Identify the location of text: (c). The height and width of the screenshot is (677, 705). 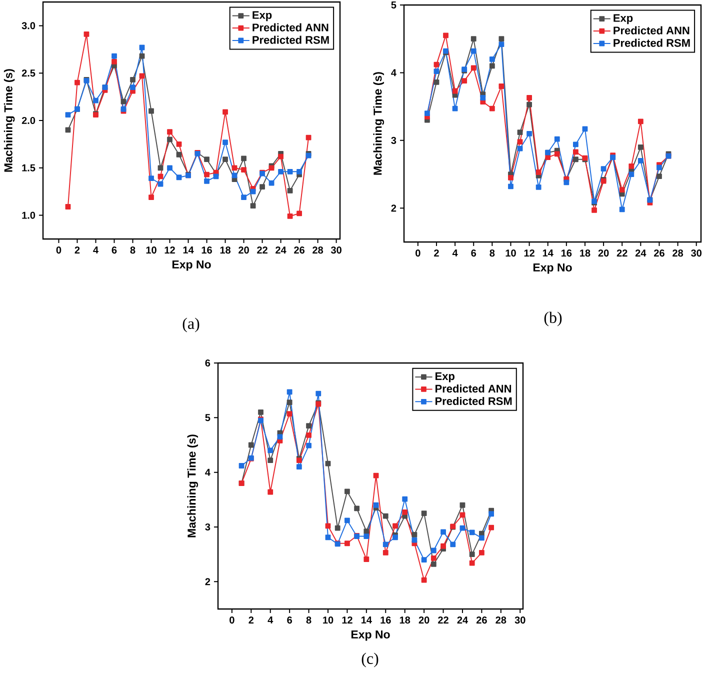
(370, 660).